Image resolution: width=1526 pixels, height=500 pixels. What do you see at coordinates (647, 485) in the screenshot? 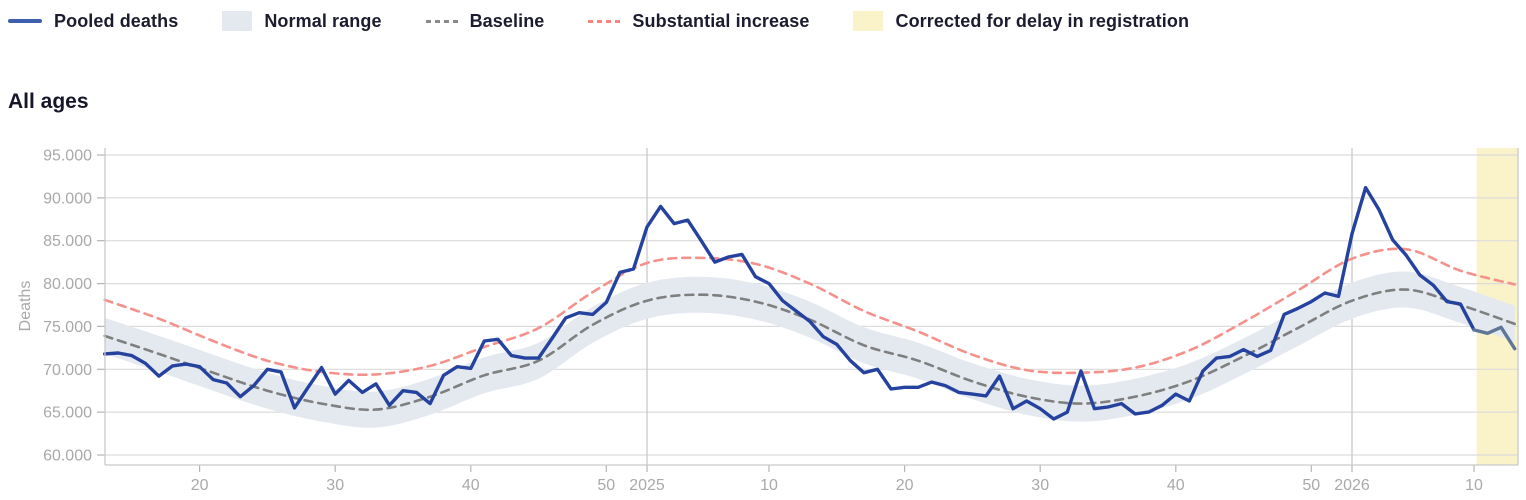
I see `x-tick-label: 2025` at bounding box center [647, 485].